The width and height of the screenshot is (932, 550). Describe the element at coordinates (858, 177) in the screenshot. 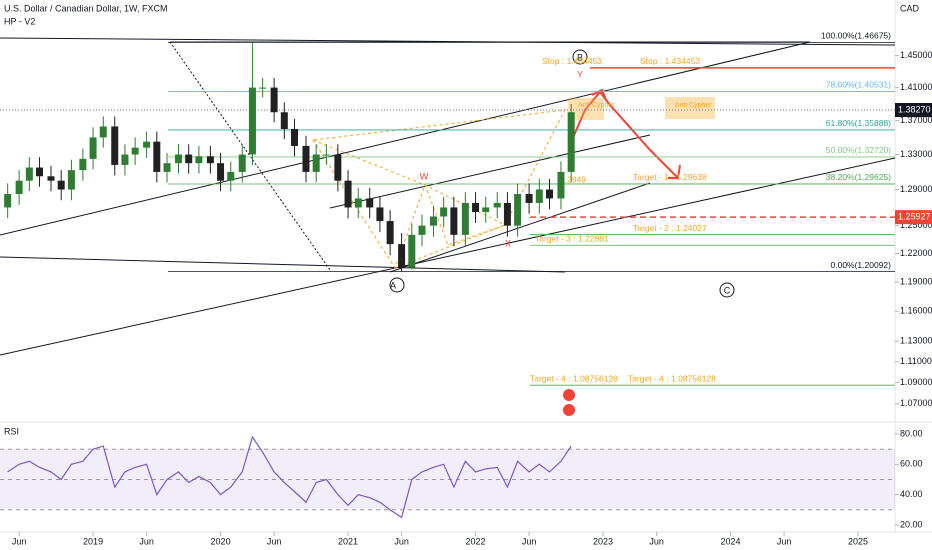

I see `fib-label: 38.20%(1.29625)` at that location.